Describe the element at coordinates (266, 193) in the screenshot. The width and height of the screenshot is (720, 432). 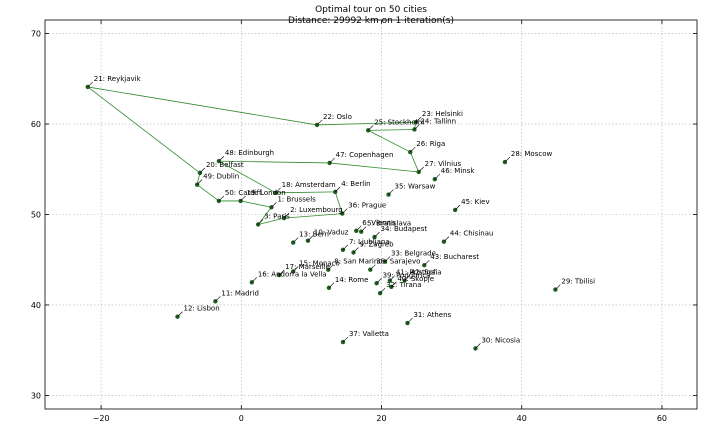
I see `city-label: 19: London` at that location.